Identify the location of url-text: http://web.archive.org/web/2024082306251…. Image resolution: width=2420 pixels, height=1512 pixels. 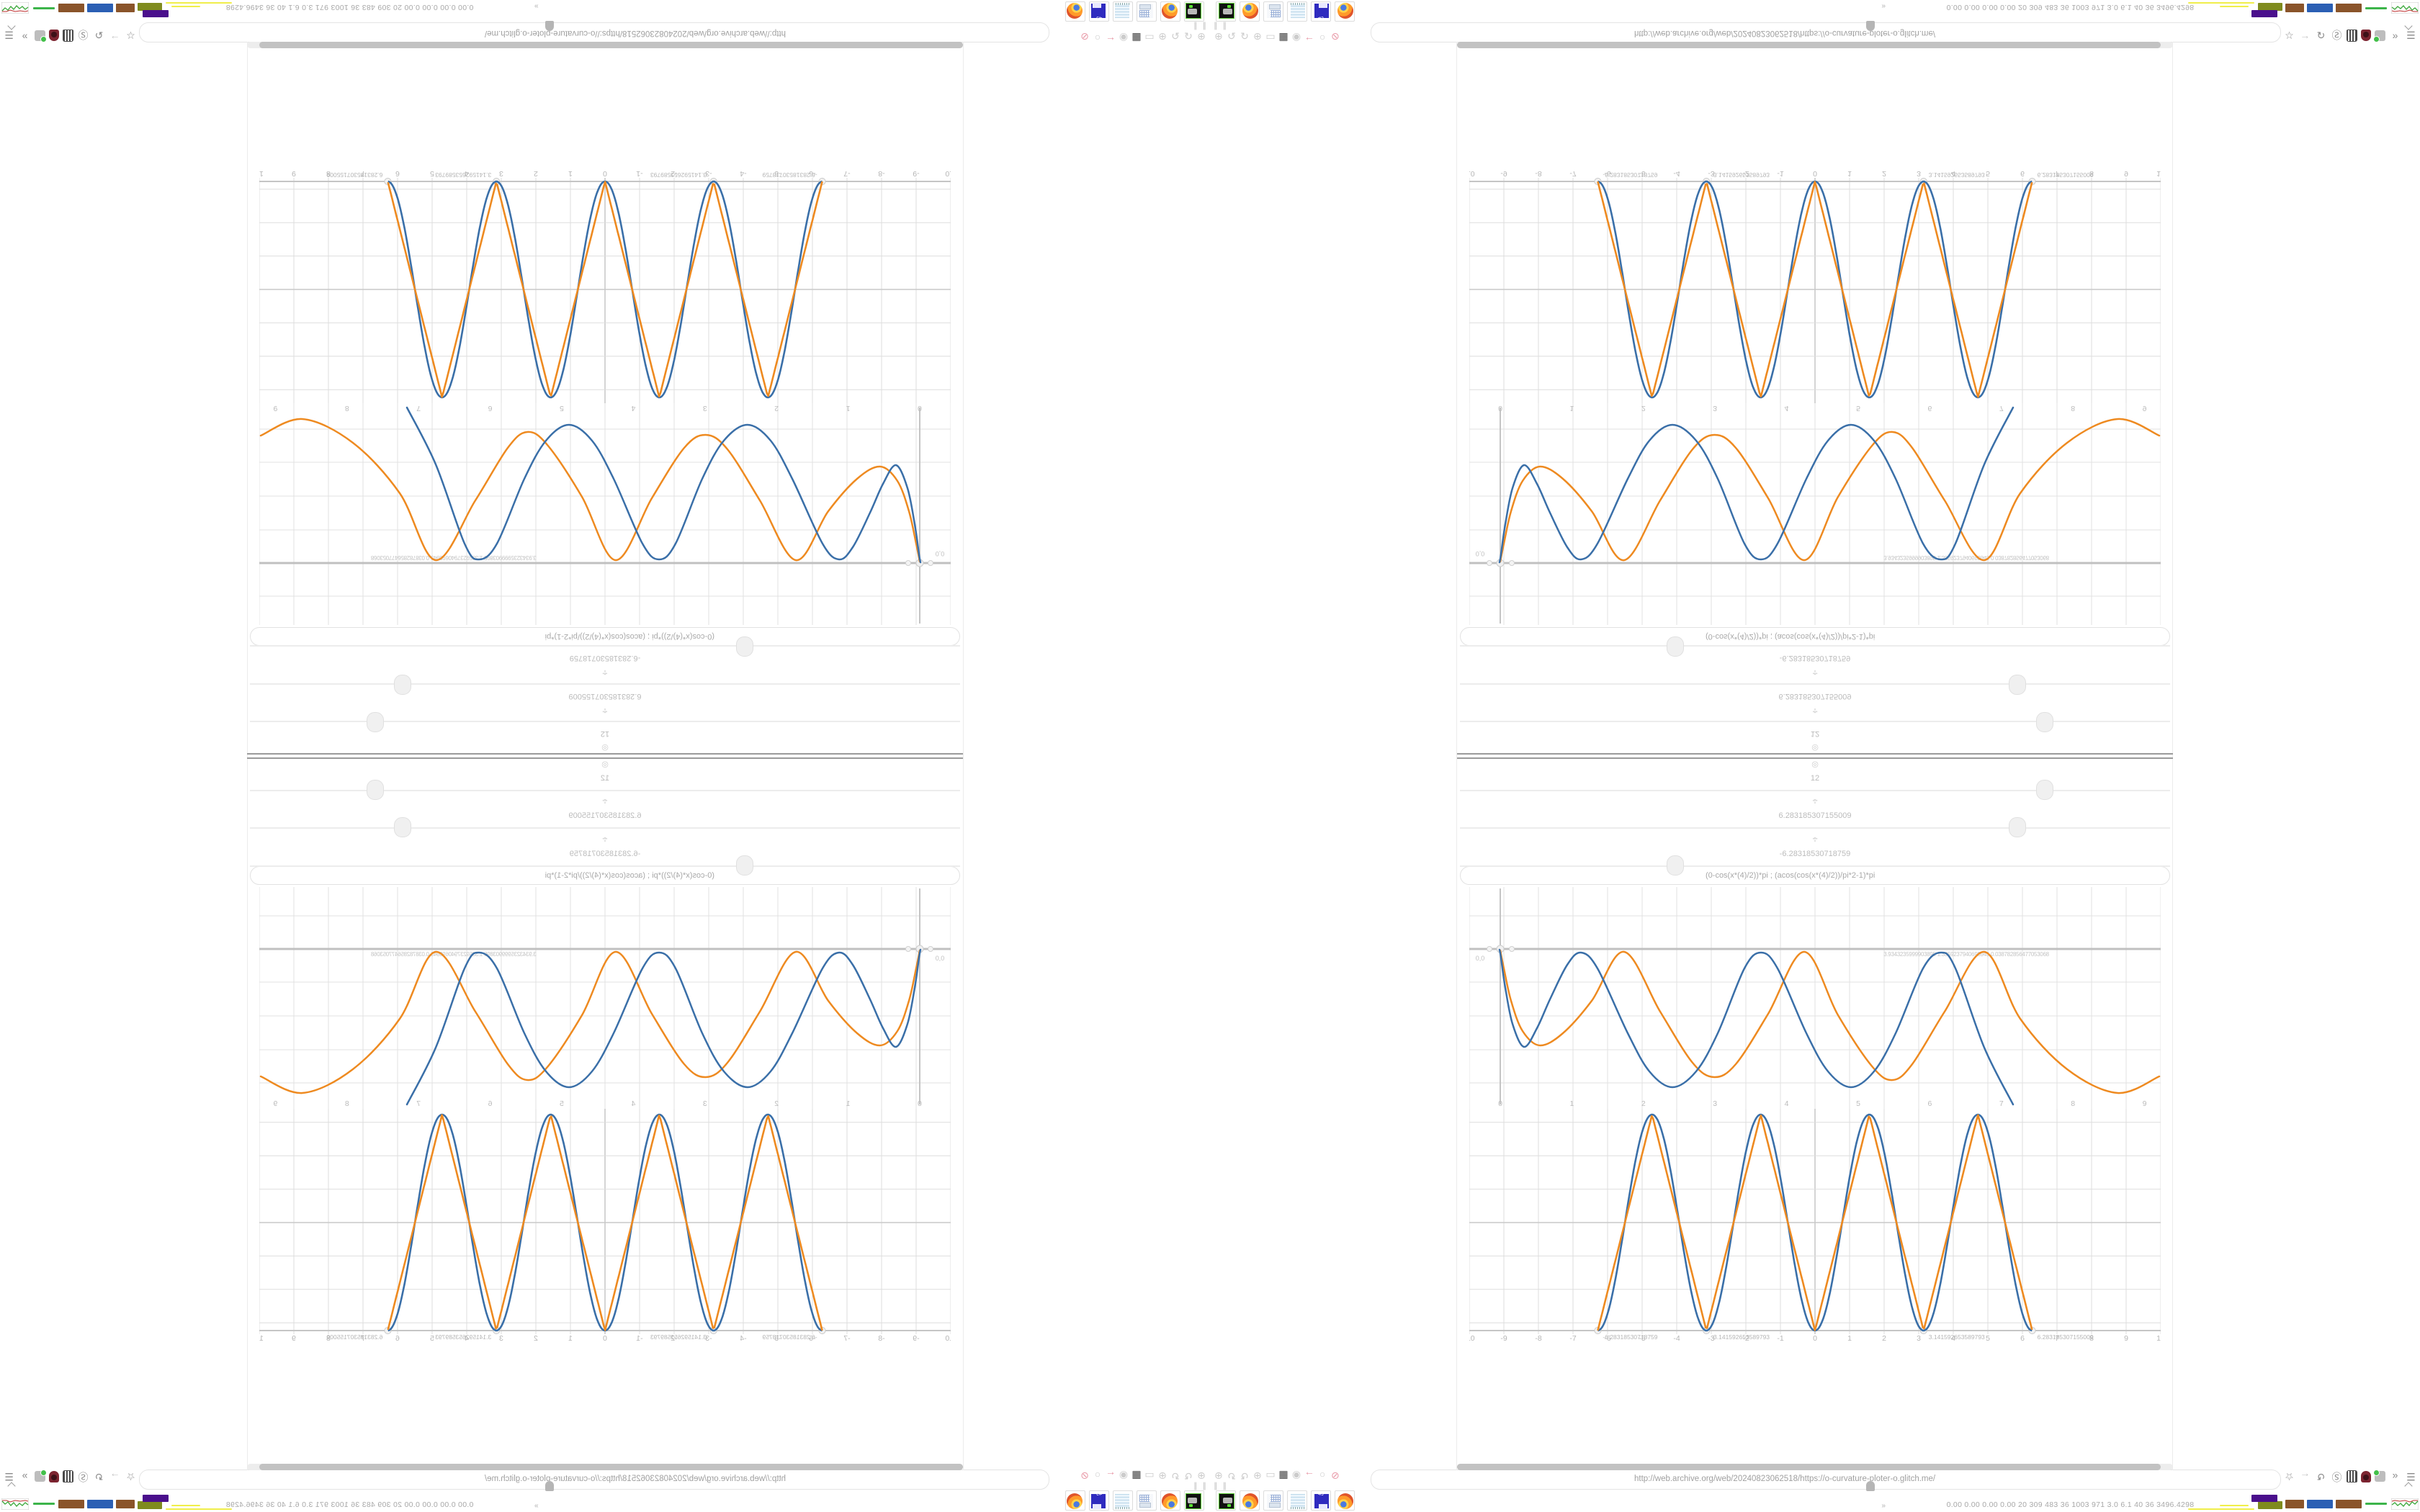
(1785, 1479).